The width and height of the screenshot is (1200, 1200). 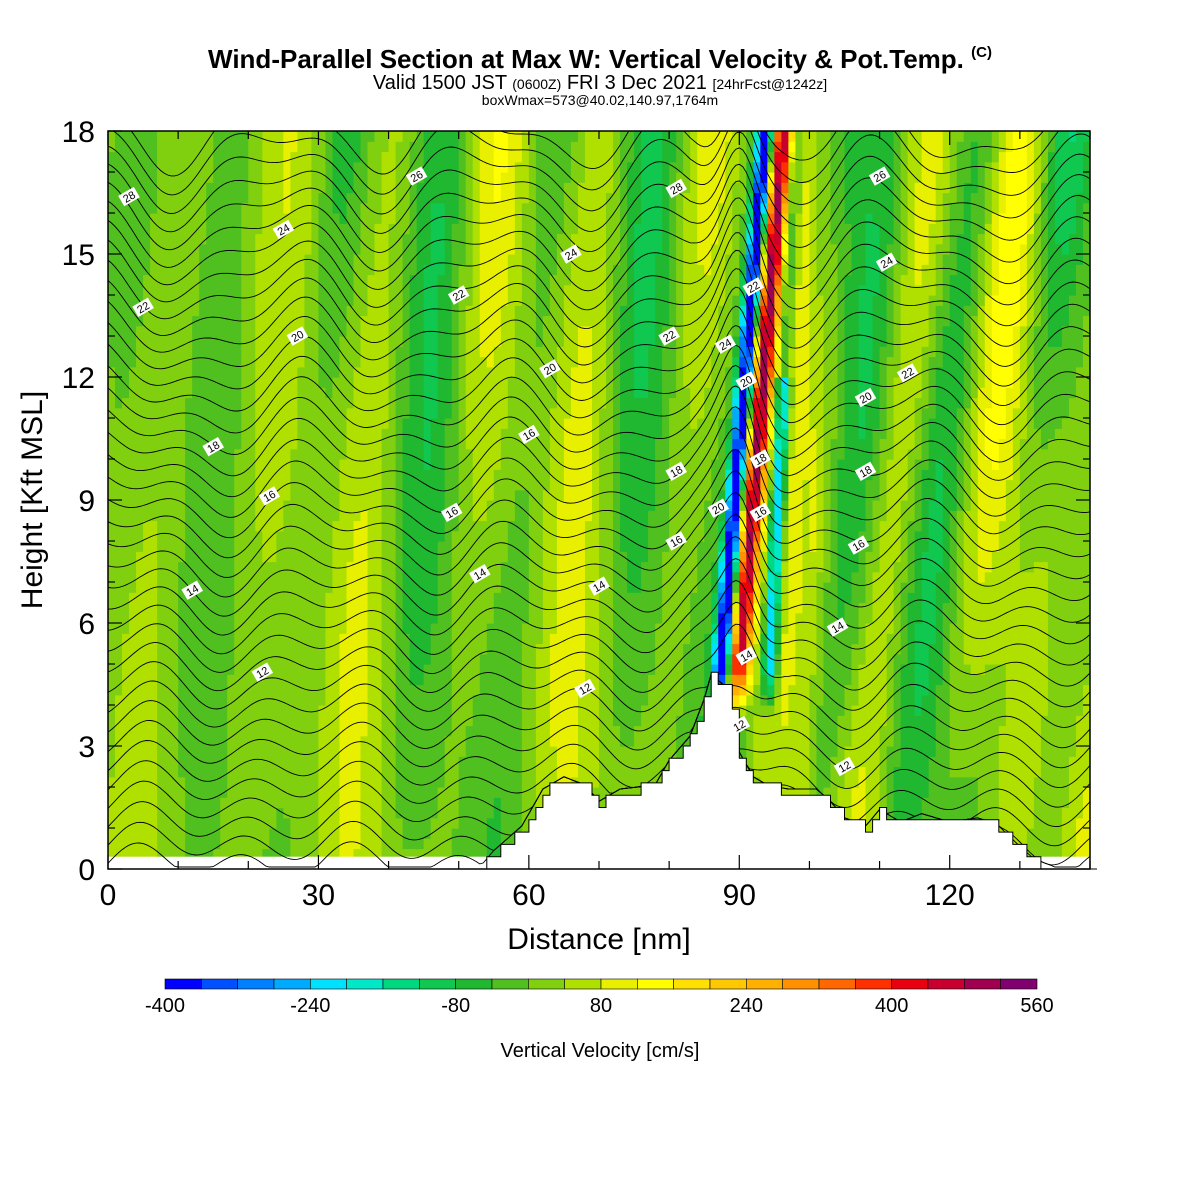 What do you see at coordinates (636, 83) in the screenshot?
I see `valid-date: FRI 3 Dec 2021` at bounding box center [636, 83].